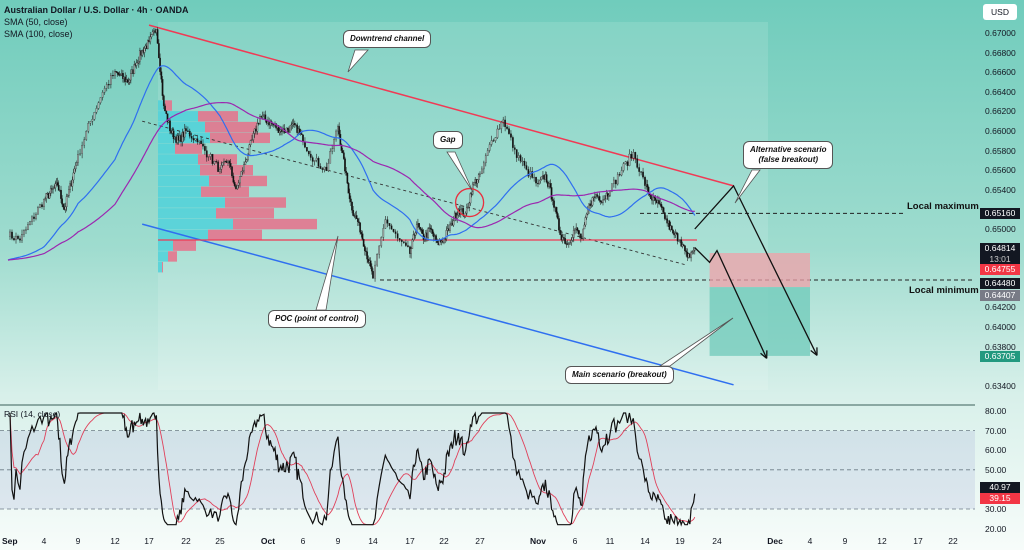  I want to click on price-tag-last: 0.64814 13:01, so click(1000, 254).